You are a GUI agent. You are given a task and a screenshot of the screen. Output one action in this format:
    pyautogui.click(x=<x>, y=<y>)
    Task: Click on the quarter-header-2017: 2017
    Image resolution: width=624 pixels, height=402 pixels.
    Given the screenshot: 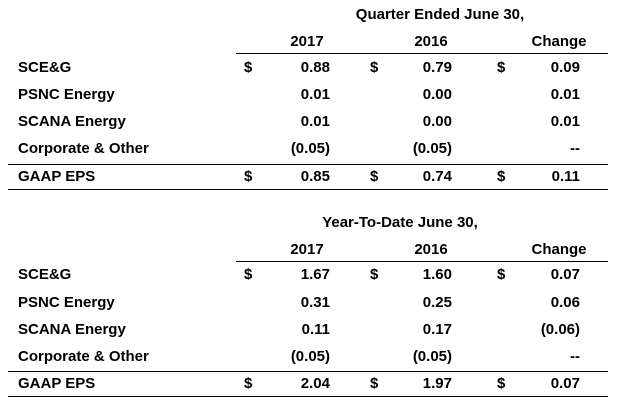 What is the action you would take?
    pyautogui.click(x=307, y=41)
    